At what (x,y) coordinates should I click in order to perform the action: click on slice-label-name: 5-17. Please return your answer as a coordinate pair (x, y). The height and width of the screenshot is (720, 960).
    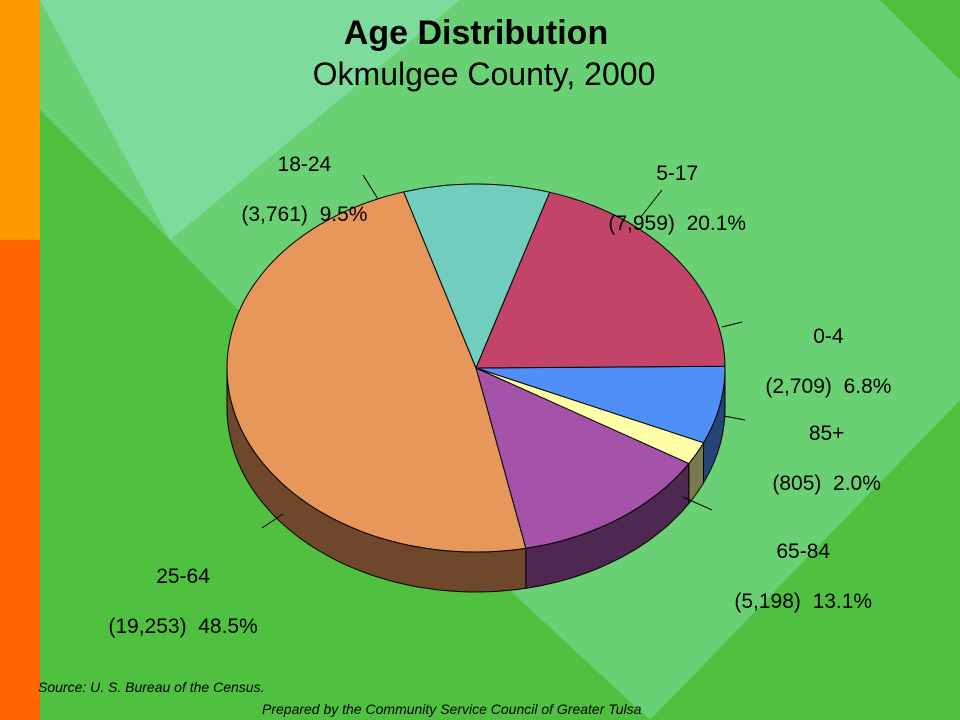
    Looking at the image, I should click on (677, 173).